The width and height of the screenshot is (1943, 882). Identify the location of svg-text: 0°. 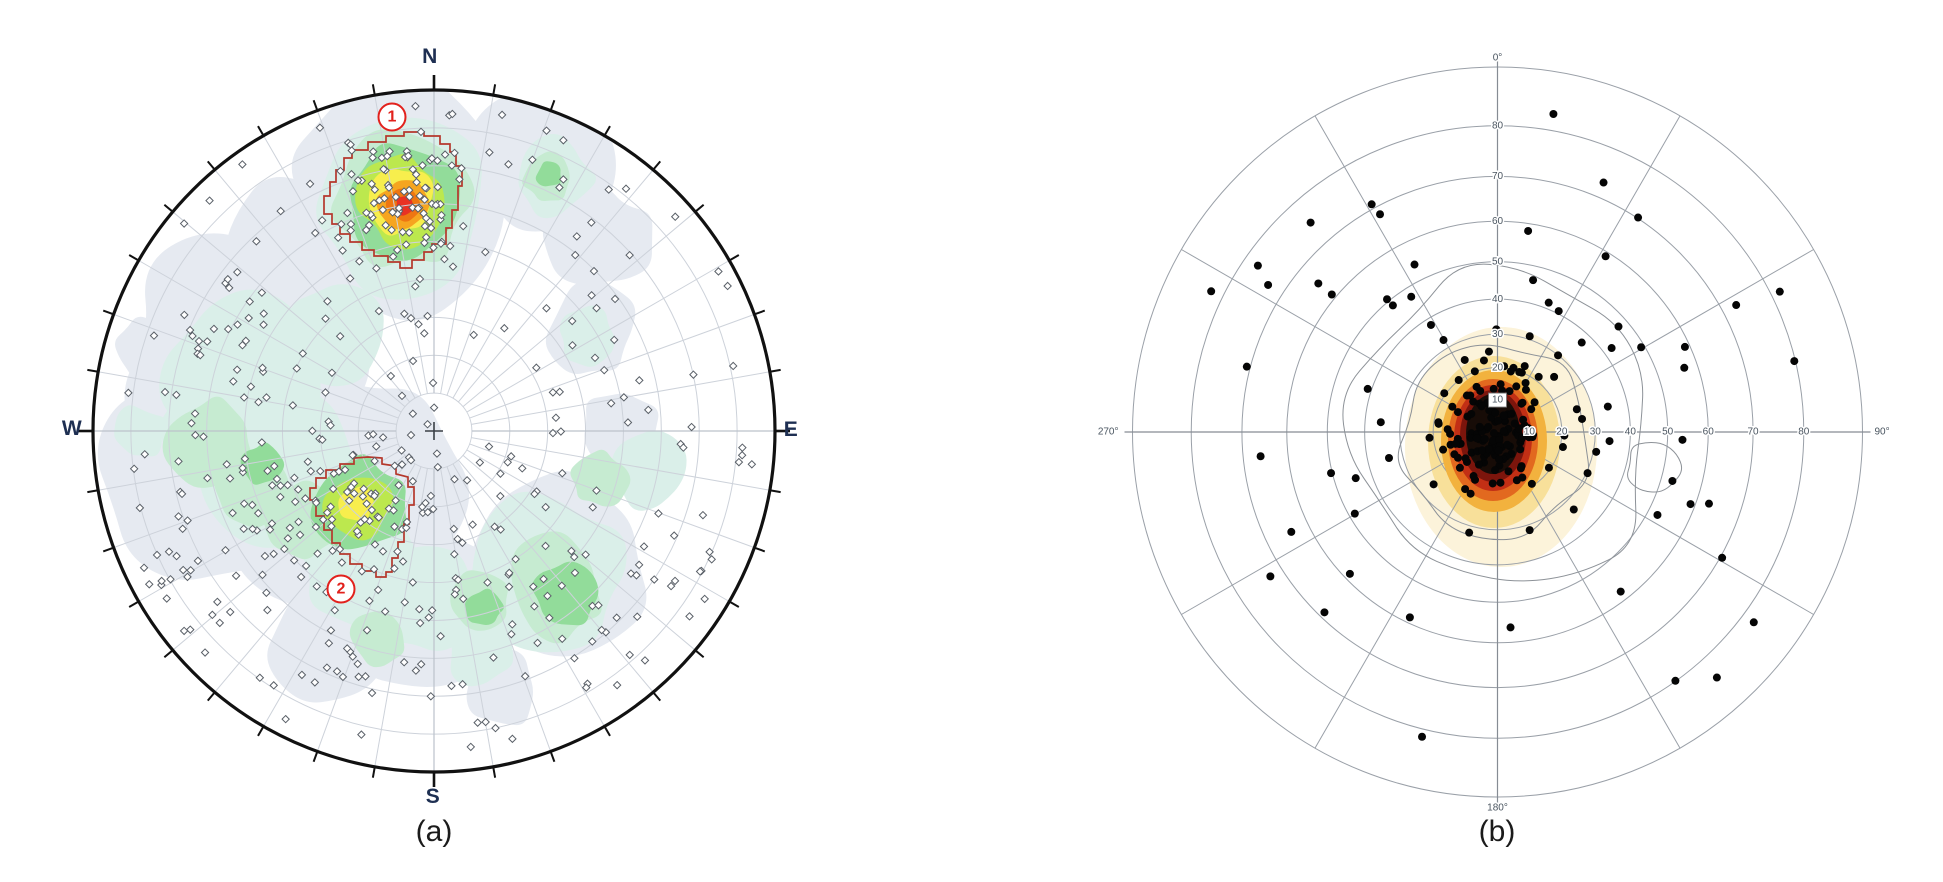
(1498, 58).